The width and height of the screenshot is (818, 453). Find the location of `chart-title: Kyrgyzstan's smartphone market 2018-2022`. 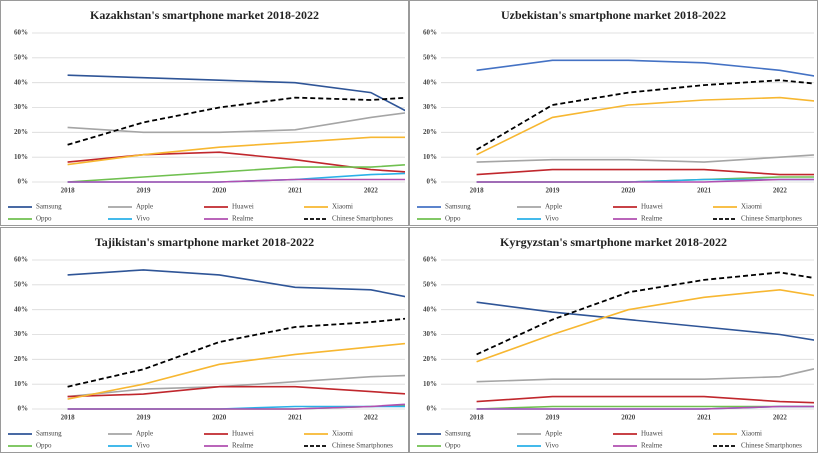

chart-title: Kyrgyzstan's smartphone market 2018-2022 is located at coordinates (613, 242).